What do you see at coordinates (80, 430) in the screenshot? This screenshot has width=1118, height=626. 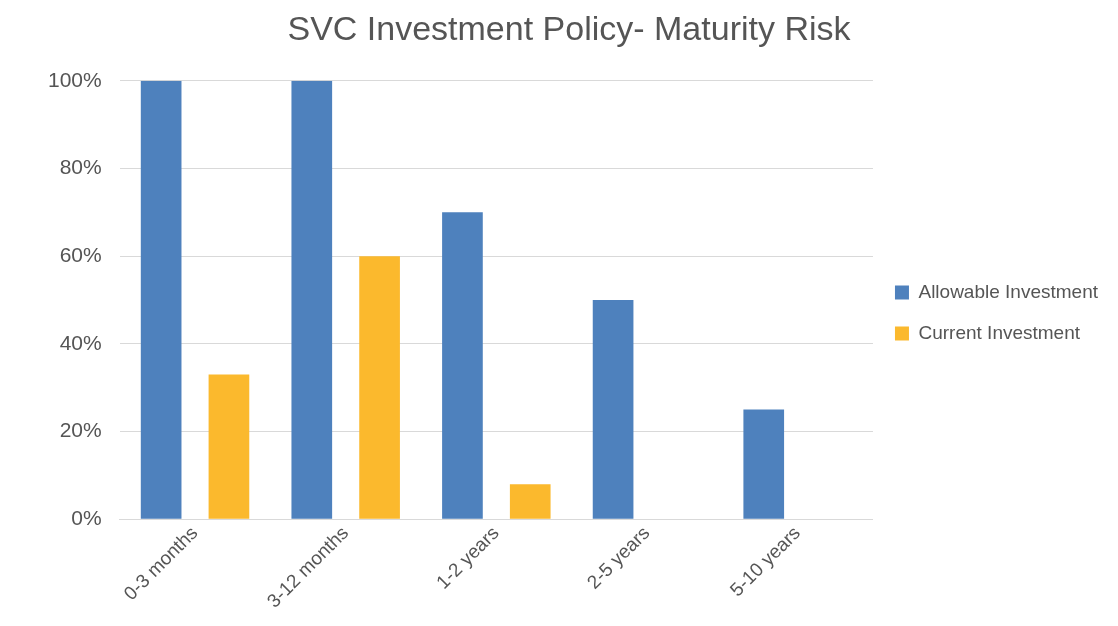 I see `y-tick-label: 20%` at bounding box center [80, 430].